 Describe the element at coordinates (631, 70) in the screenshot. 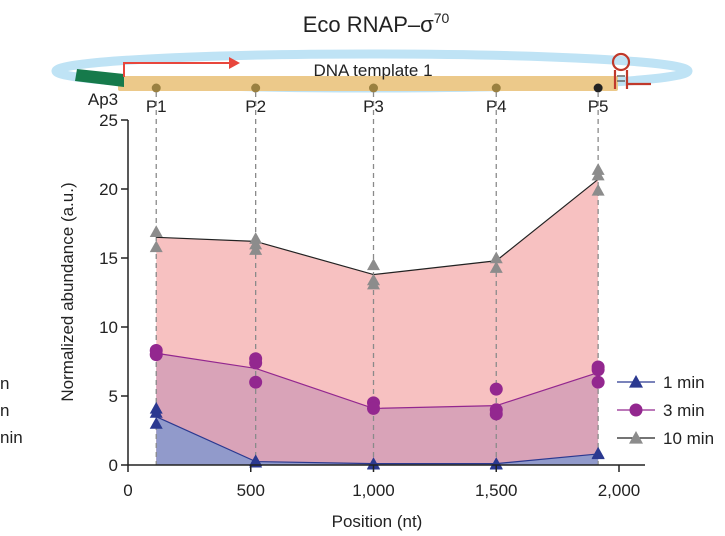

I see `terminator-hairpin-icon` at that location.